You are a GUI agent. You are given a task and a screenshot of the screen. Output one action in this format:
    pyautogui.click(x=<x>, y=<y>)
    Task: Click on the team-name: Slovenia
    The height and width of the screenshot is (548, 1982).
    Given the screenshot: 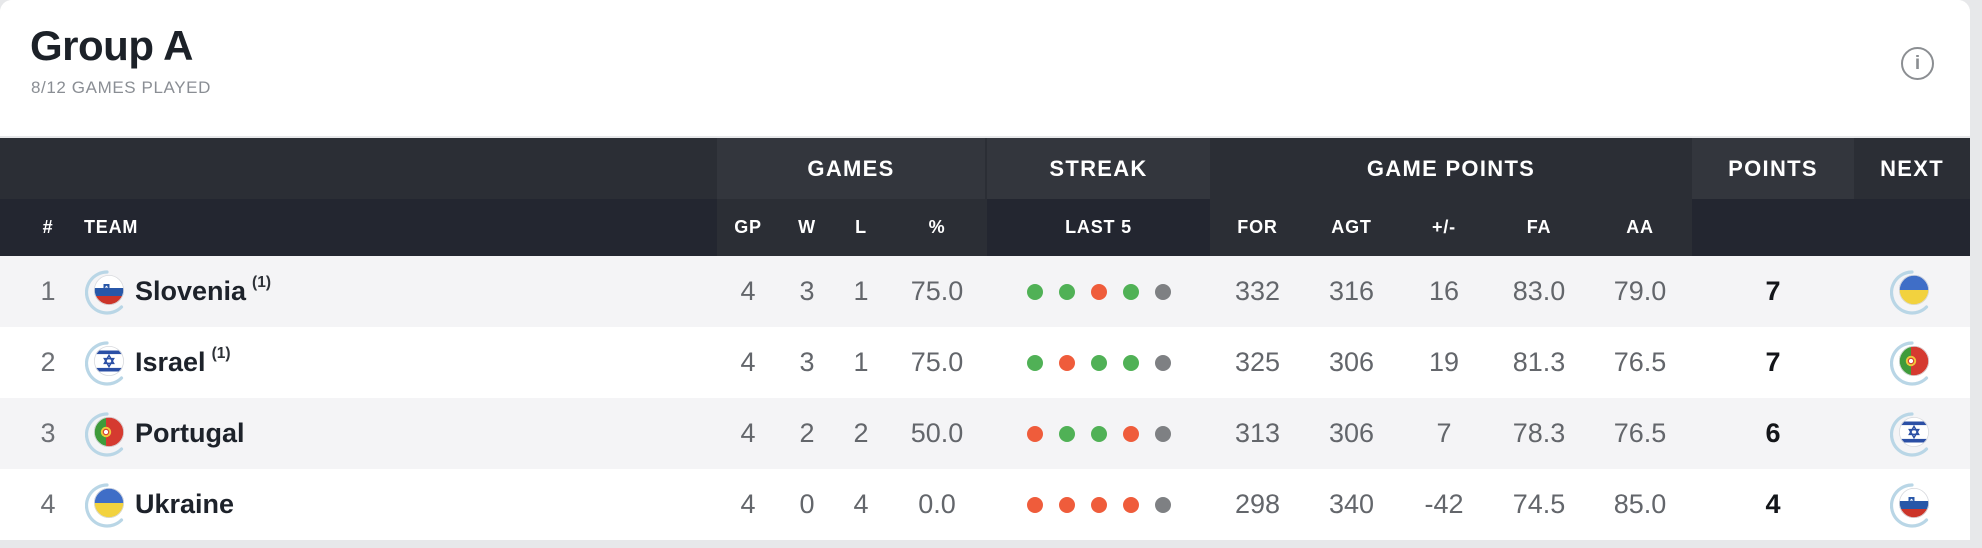 What is the action you would take?
    pyautogui.click(x=191, y=291)
    